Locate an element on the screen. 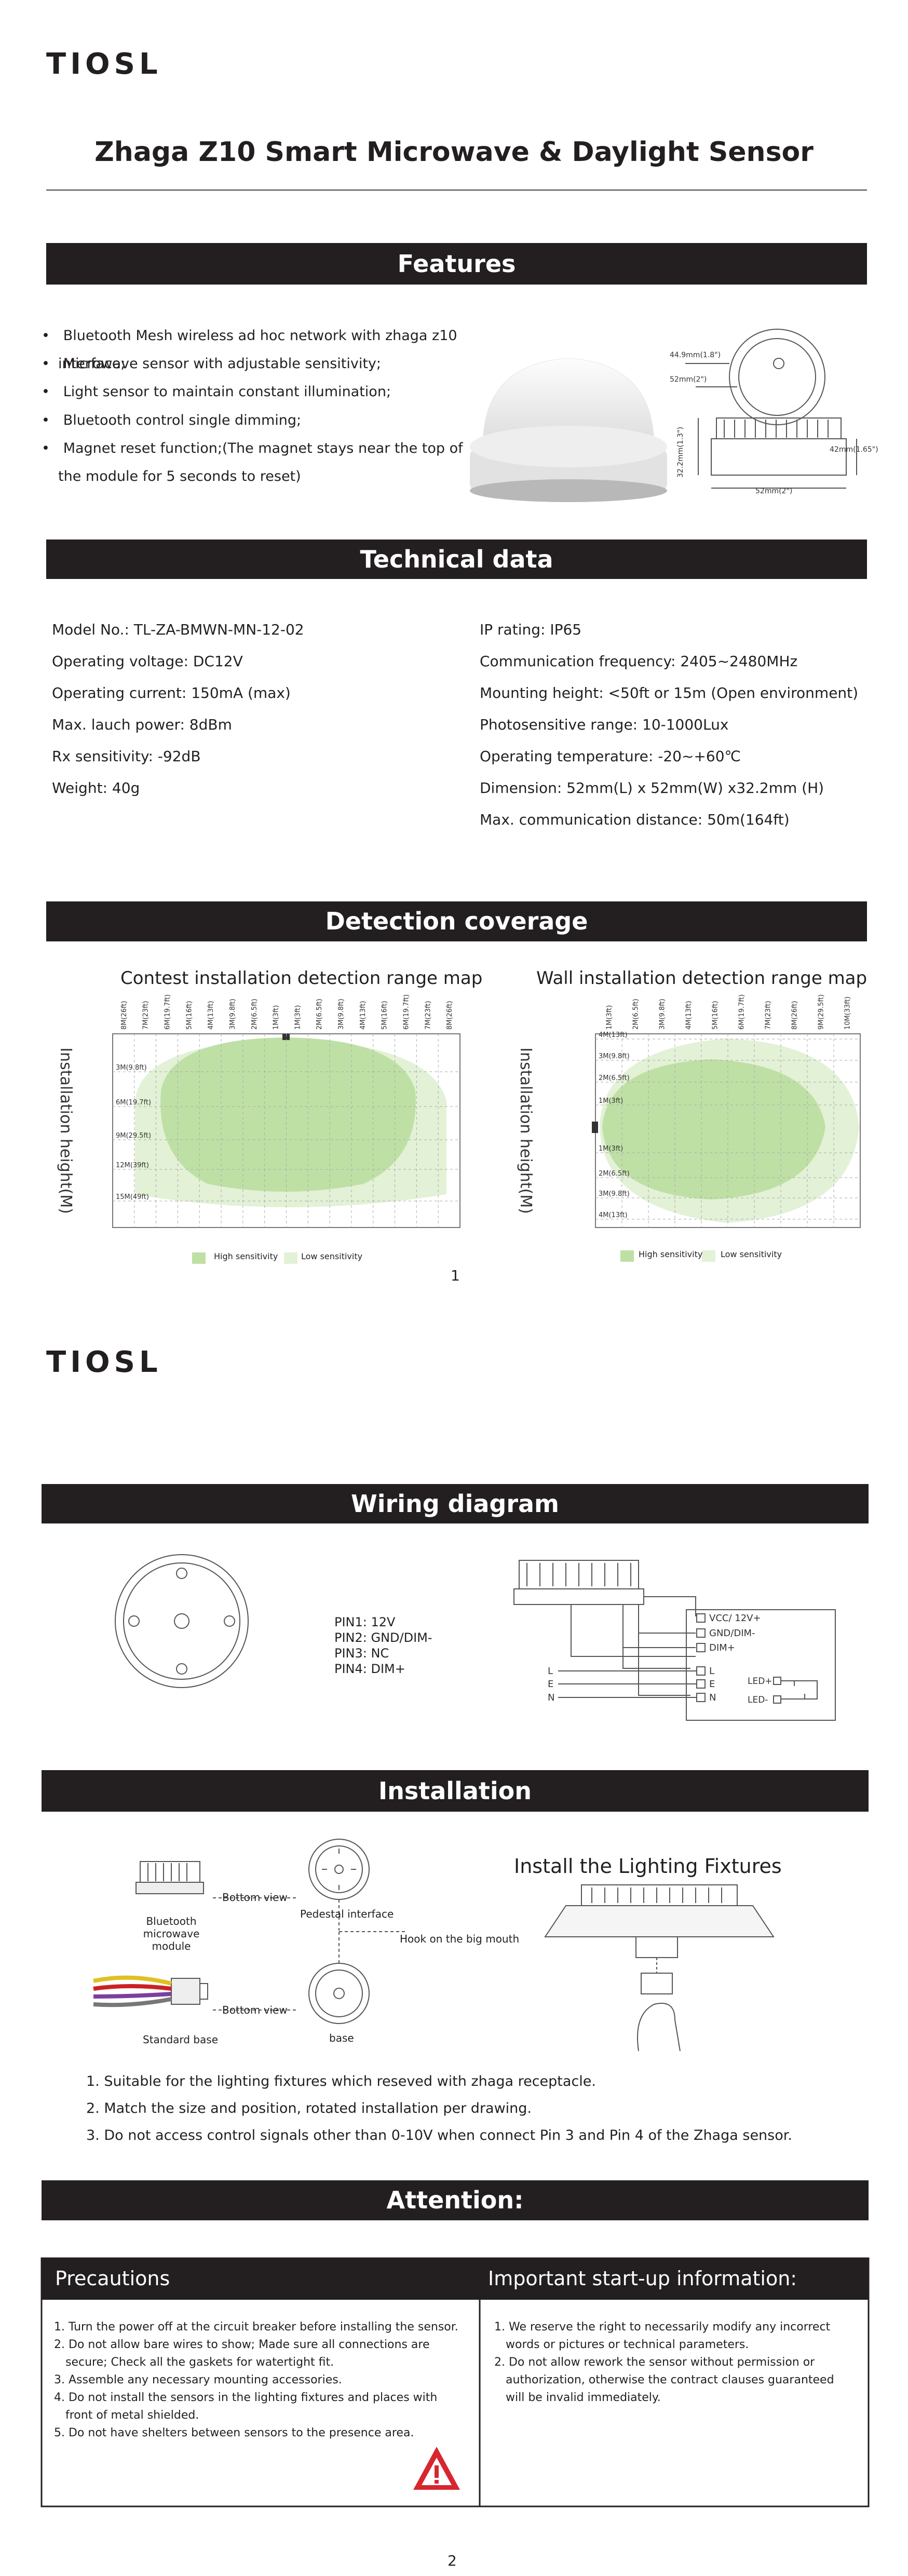 This screenshot has height=2576, width=908. coverage-map-left is located at coordinates (286, 1130).